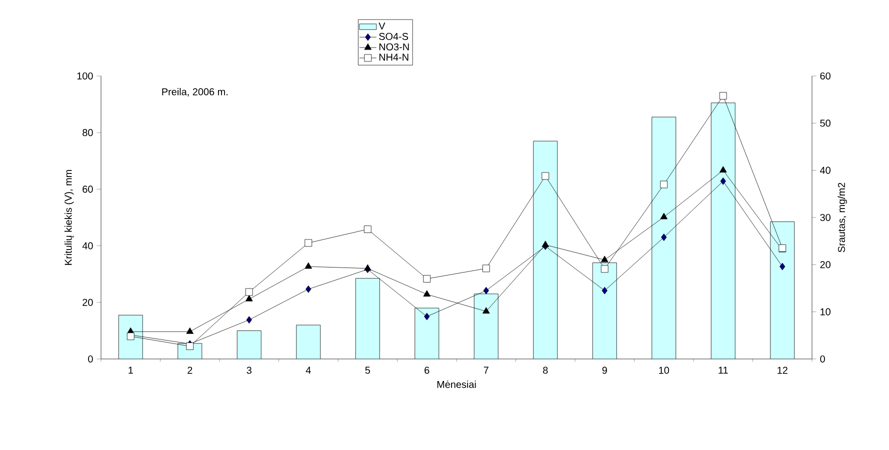 The image size is (889, 450). What do you see at coordinates (87, 302) in the screenshot?
I see `y-tick-label: 20` at bounding box center [87, 302].